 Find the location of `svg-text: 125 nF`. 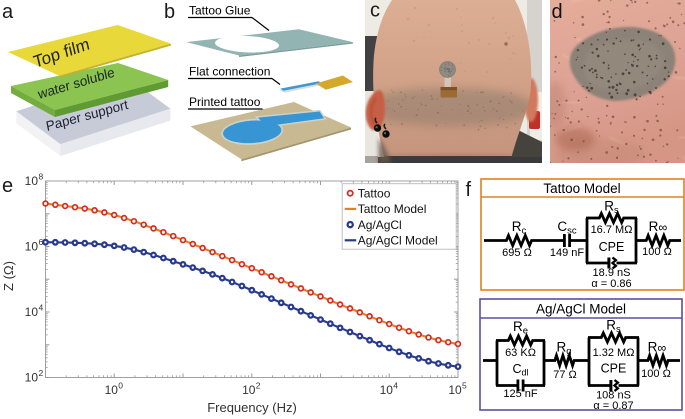

svg-text: 125 nF is located at coordinates (520, 394).